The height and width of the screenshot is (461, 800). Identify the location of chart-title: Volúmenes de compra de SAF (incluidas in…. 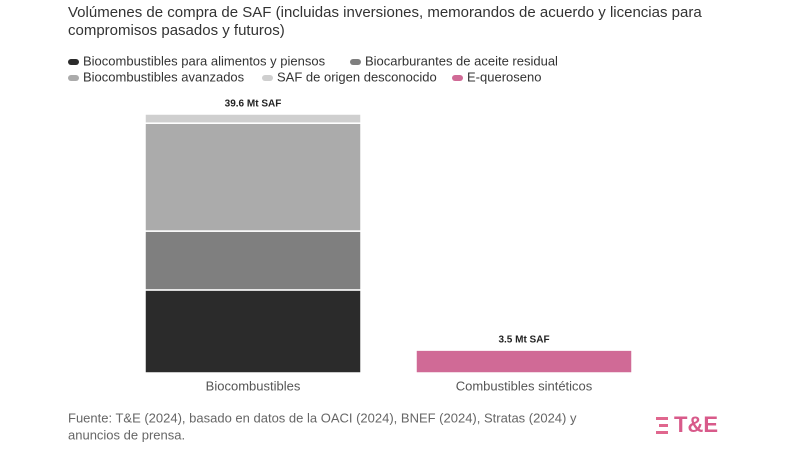
(385, 12).